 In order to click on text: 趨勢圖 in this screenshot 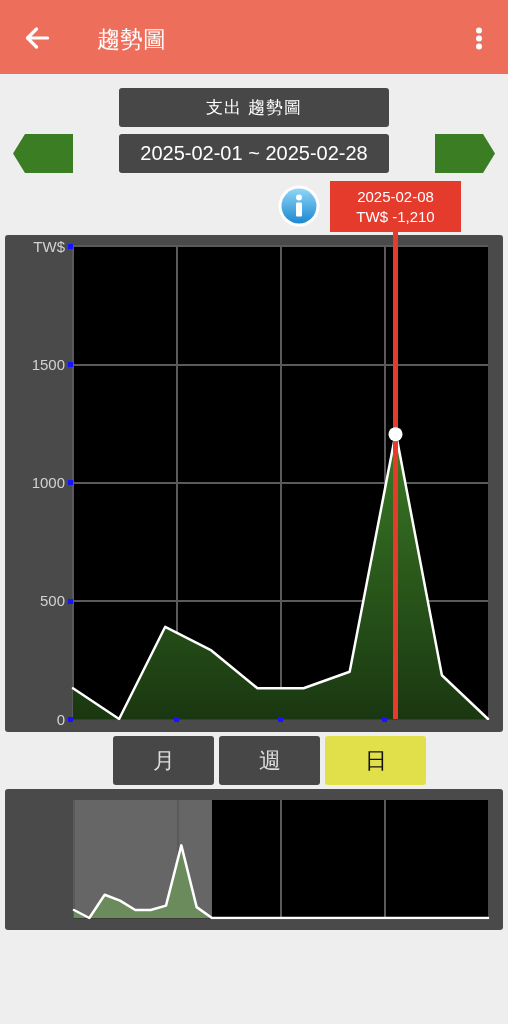, I will do `click(131, 39)`.